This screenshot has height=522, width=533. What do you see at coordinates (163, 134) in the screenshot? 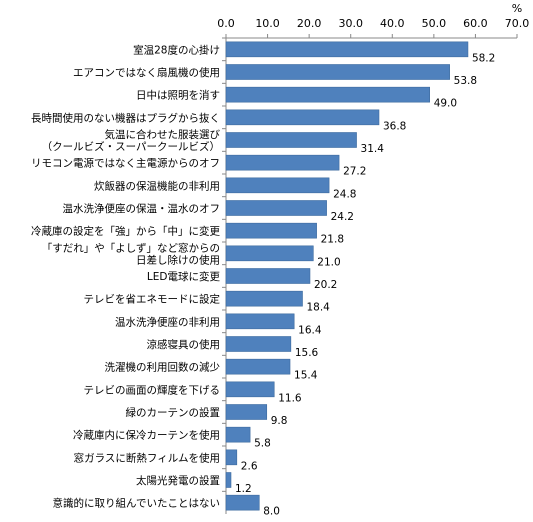
I see `category-label: 気温に合わせた服装選び` at bounding box center [163, 134].